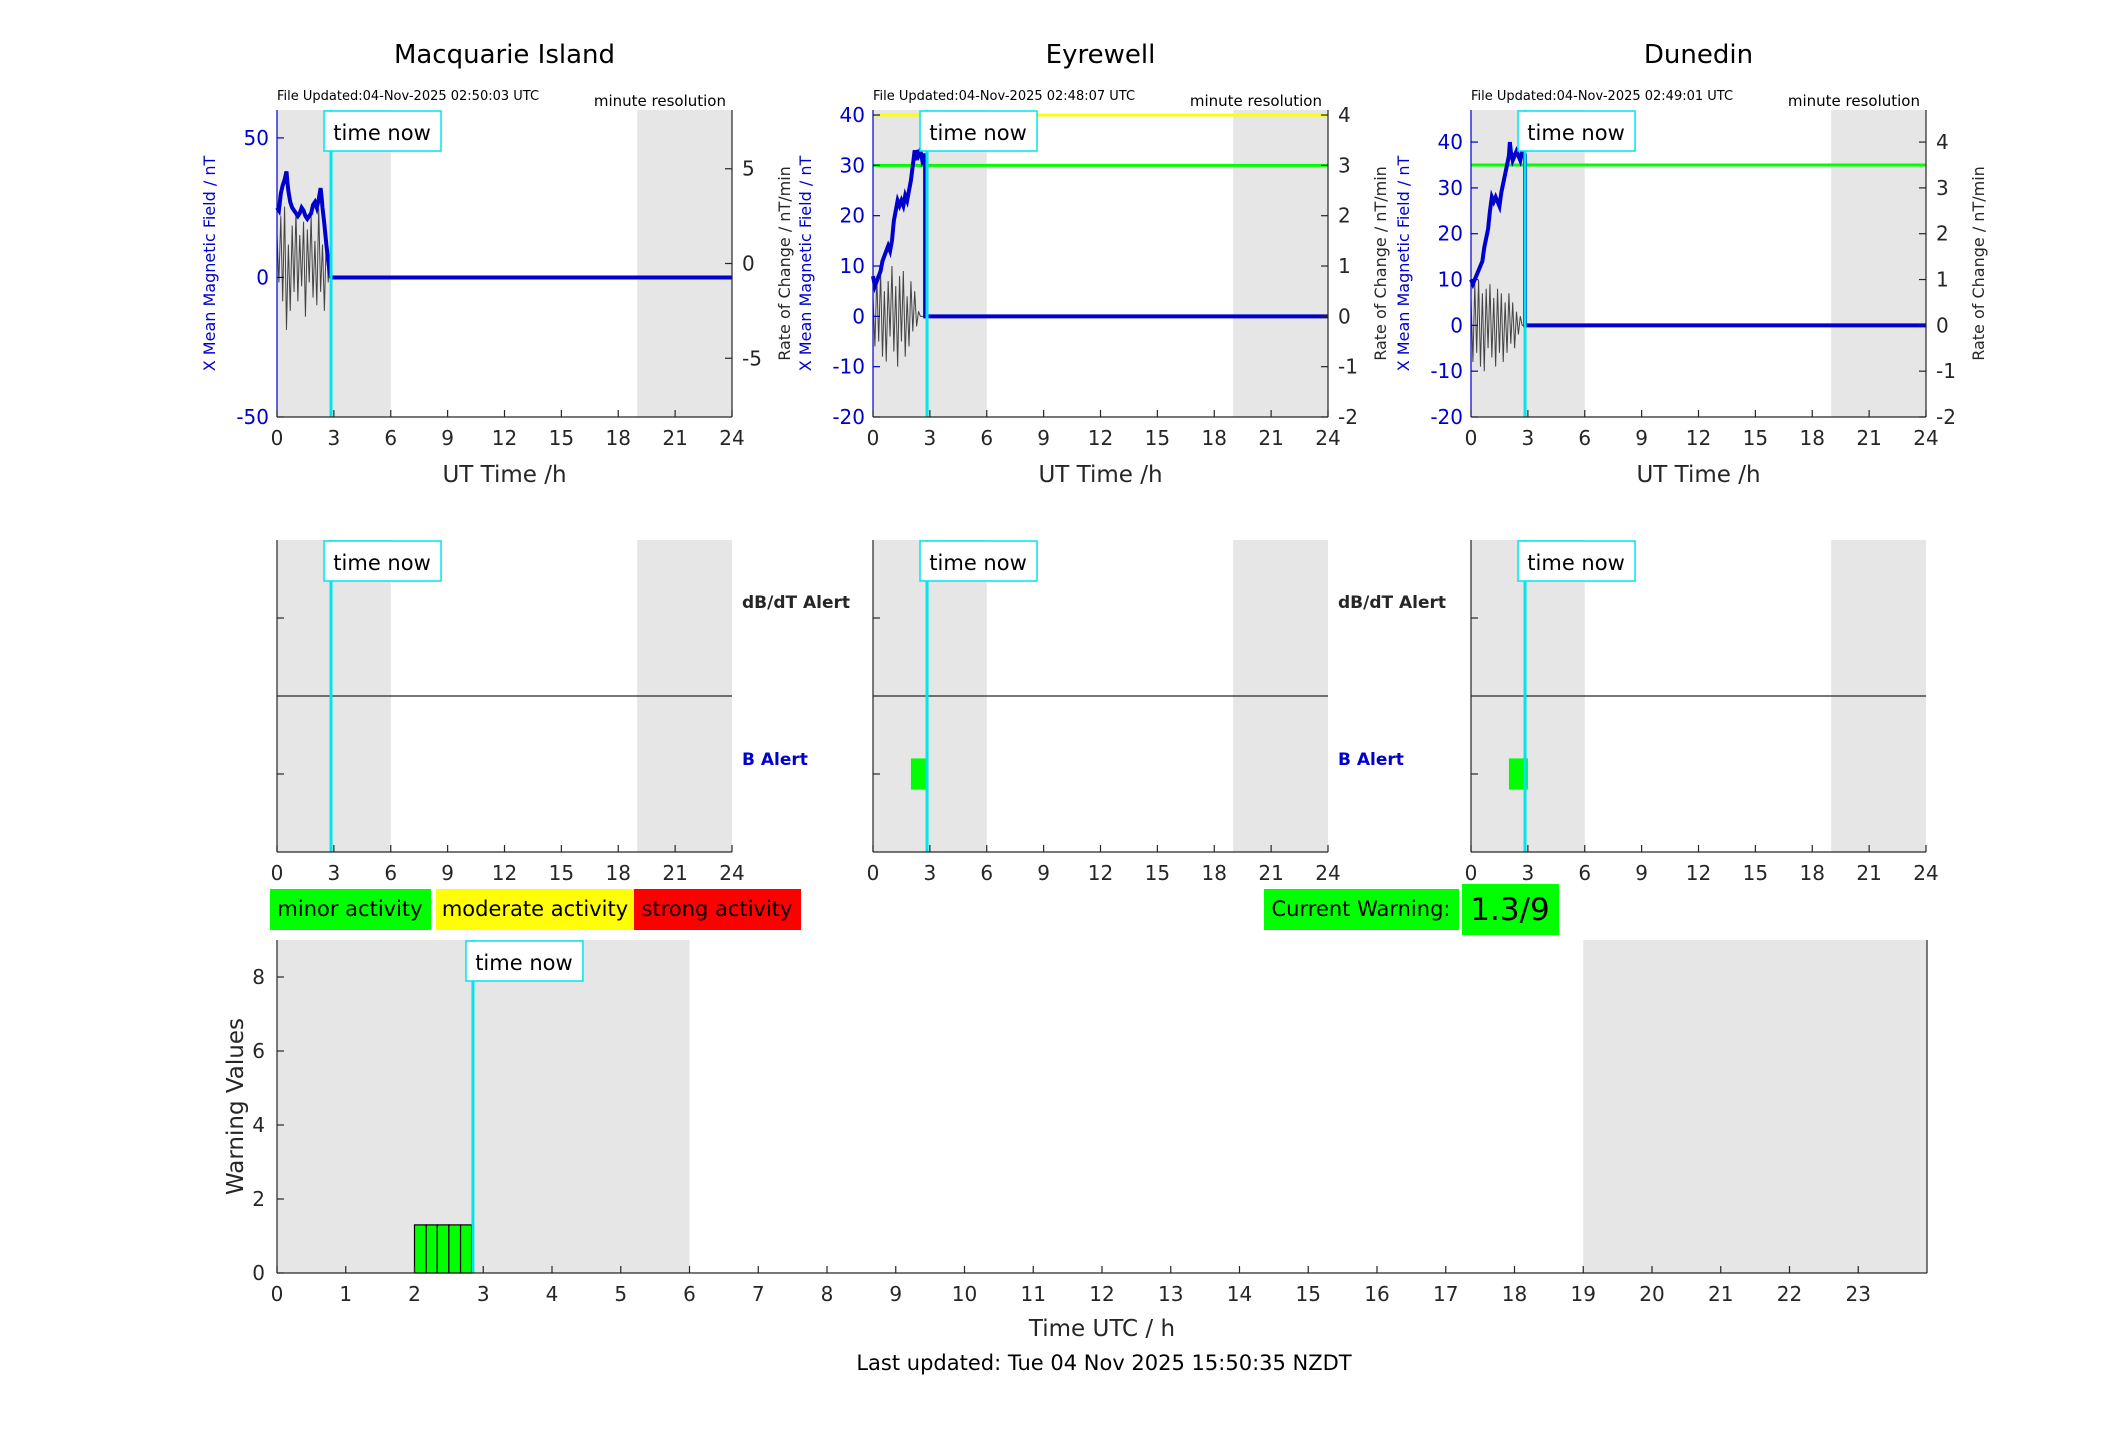  I want to click on b-alert-bar, so click(919, 774).